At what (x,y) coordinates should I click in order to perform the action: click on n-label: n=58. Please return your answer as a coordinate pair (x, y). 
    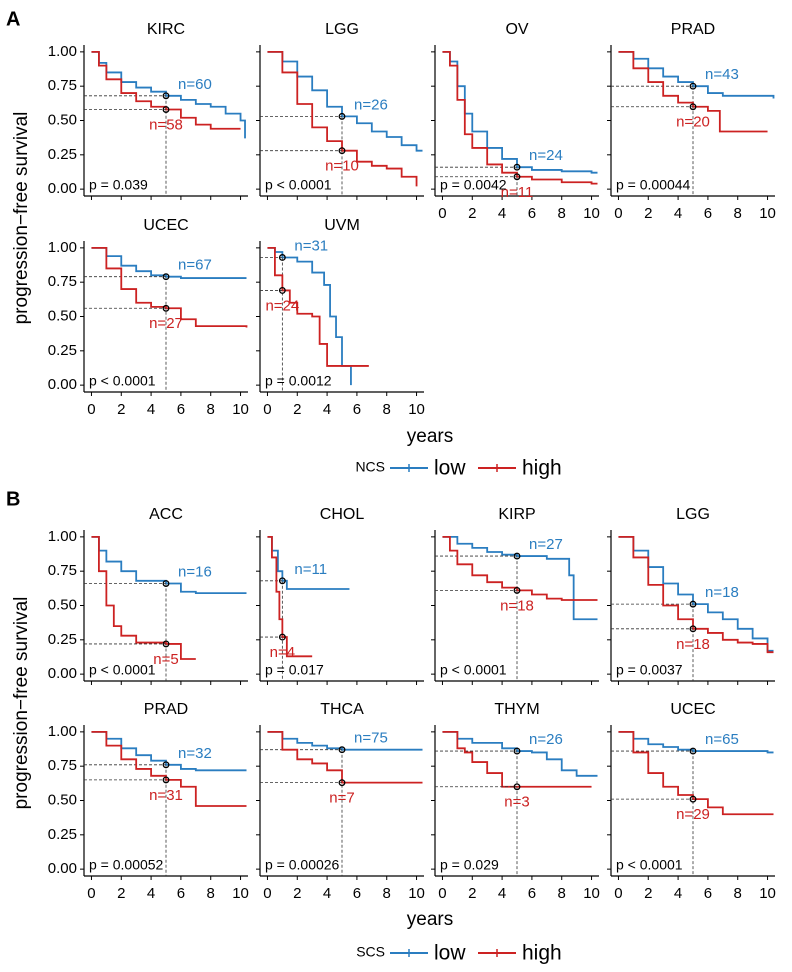
    Looking at the image, I should click on (166, 124).